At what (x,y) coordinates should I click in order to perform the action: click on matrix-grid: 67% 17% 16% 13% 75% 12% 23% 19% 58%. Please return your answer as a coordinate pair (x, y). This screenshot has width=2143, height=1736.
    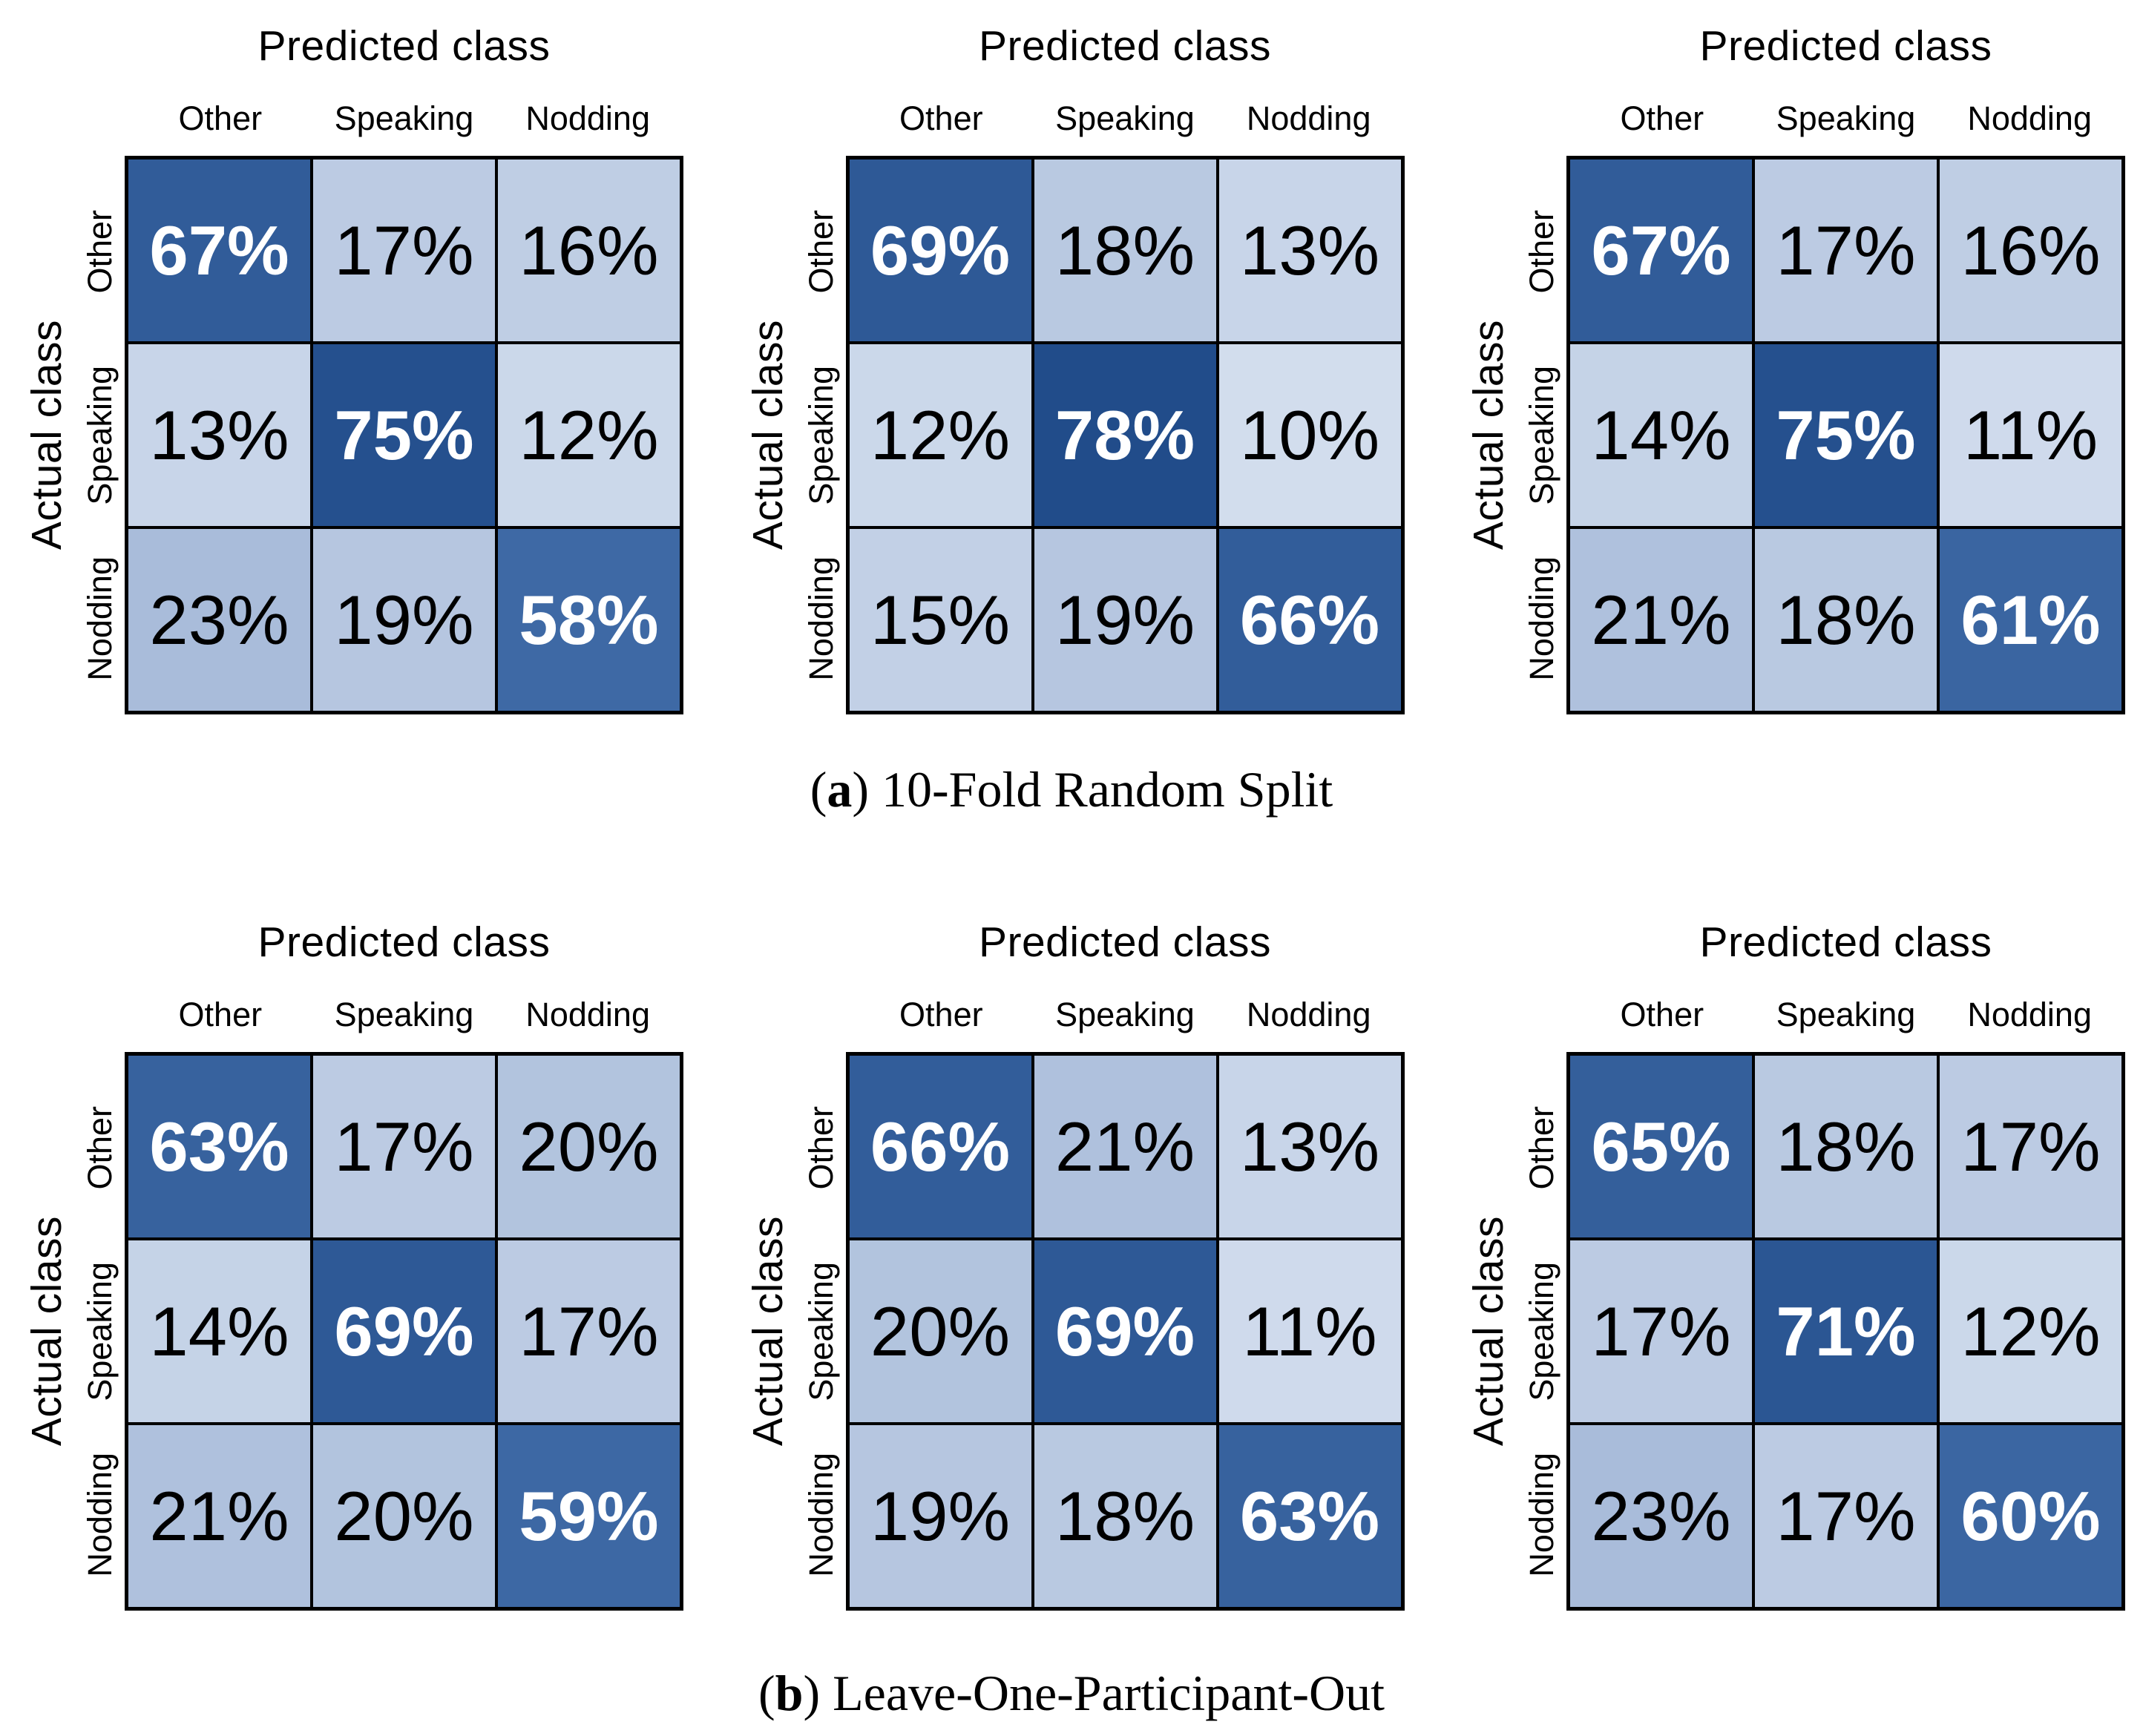
    Looking at the image, I should click on (404, 435).